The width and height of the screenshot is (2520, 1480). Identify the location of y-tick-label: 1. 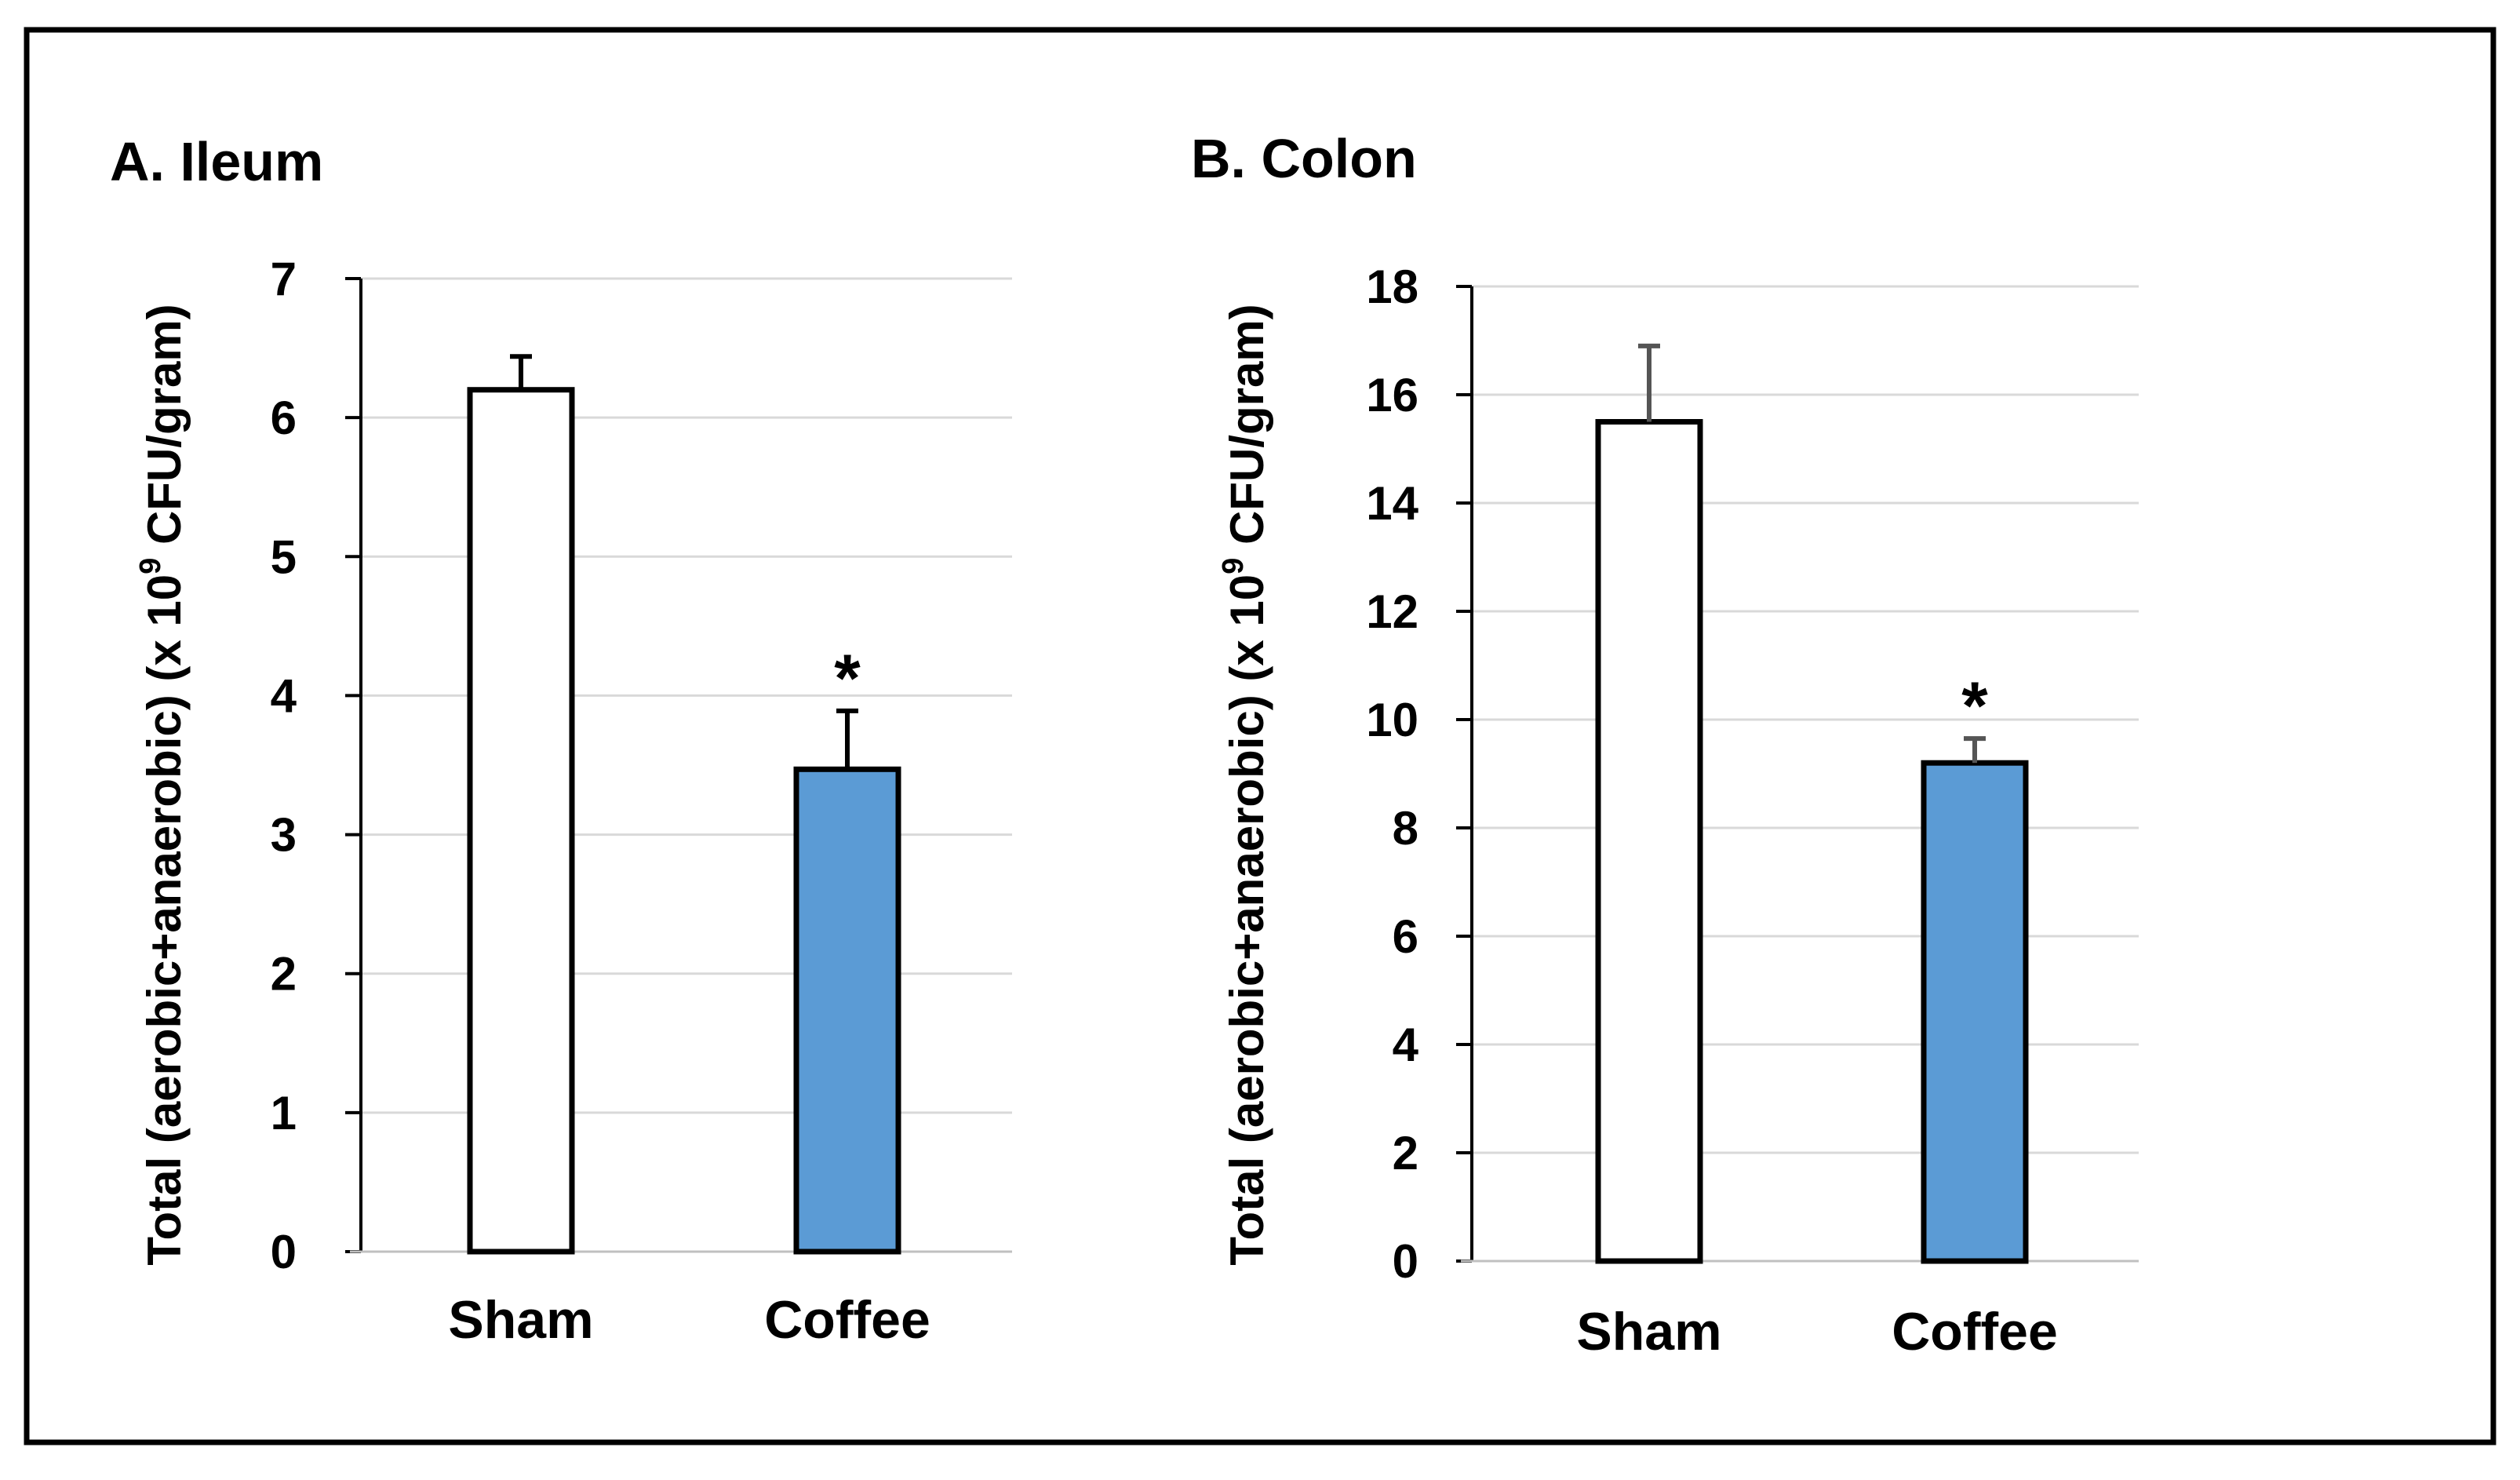
(284, 1113).